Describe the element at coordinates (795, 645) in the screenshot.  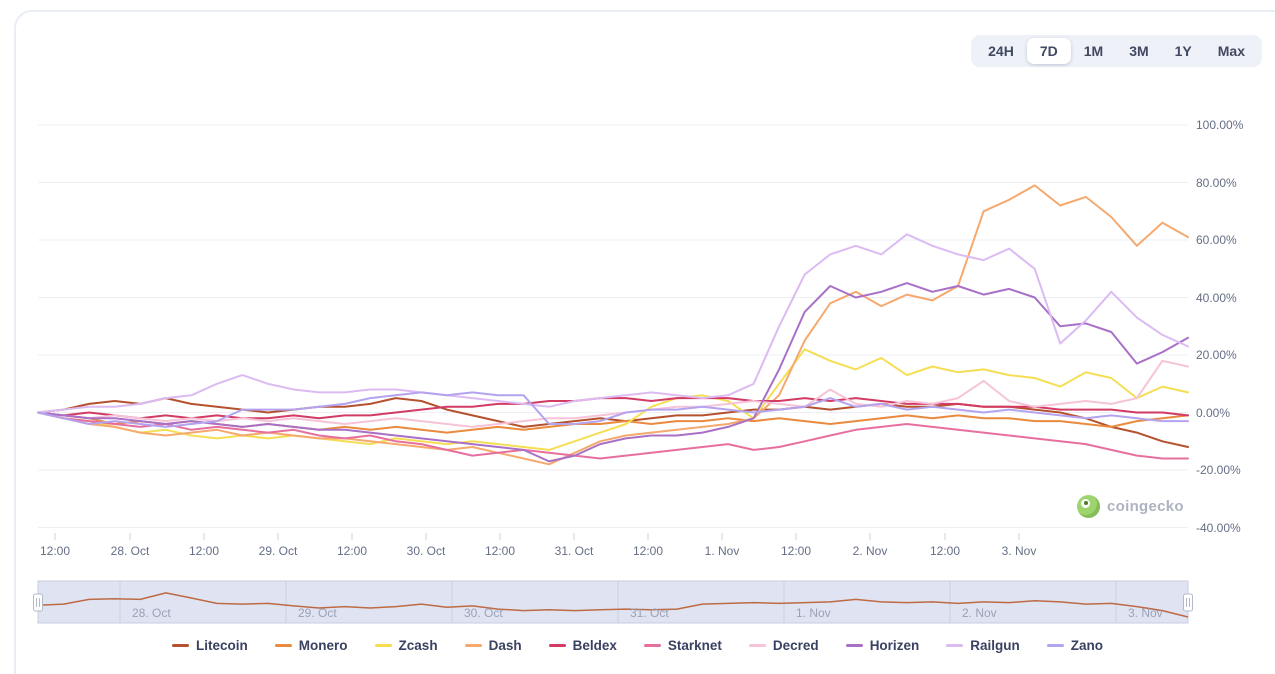
I see `legend-label: Decred` at that location.